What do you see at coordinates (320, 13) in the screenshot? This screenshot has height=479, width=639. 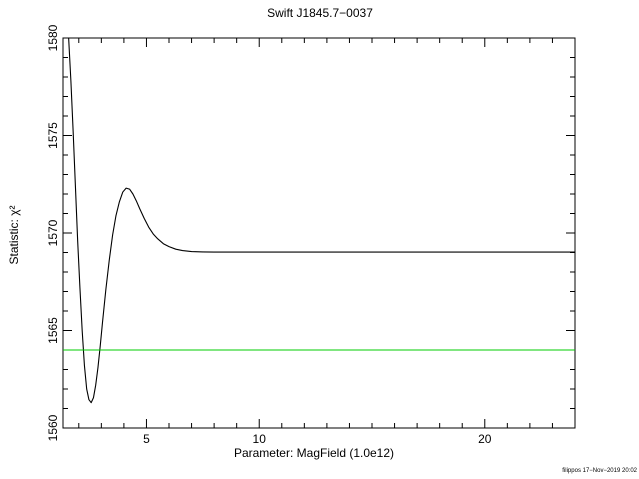 I see `chart-title: Swift J1845.7−0037` at bounding box center [320, 13].